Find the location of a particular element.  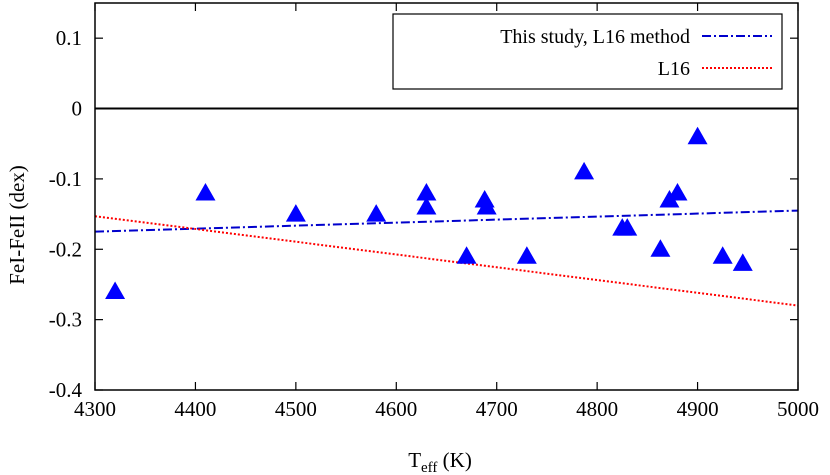

x-axis-label-main: T is located at coordinates (414, 460).